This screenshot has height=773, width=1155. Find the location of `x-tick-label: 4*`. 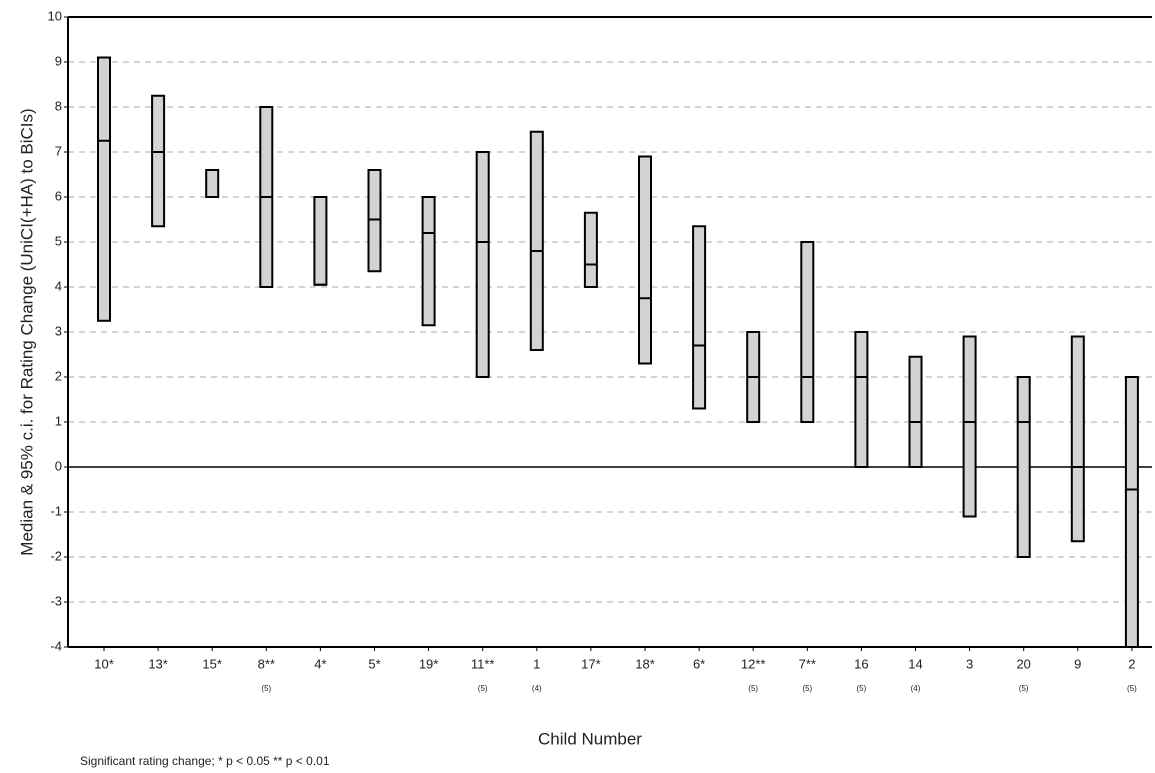

x-tick-label: 4* is located at coordinates (320, 663).